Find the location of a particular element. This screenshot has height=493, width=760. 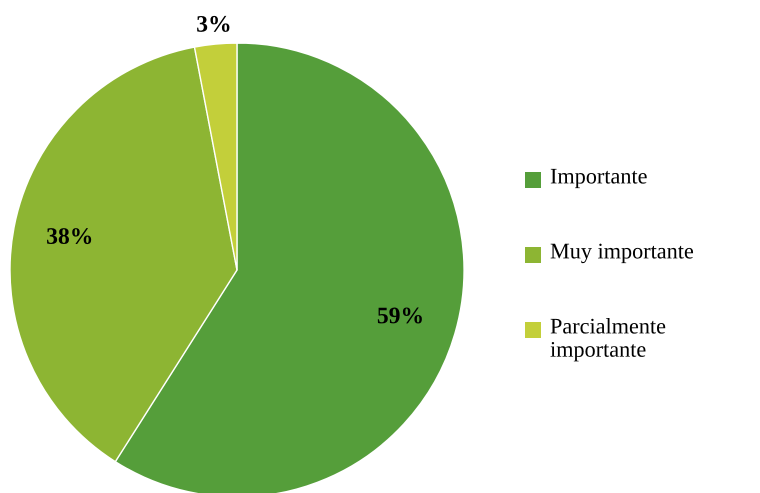

legend-label: Muy importante is located at coordinates (622, 254).